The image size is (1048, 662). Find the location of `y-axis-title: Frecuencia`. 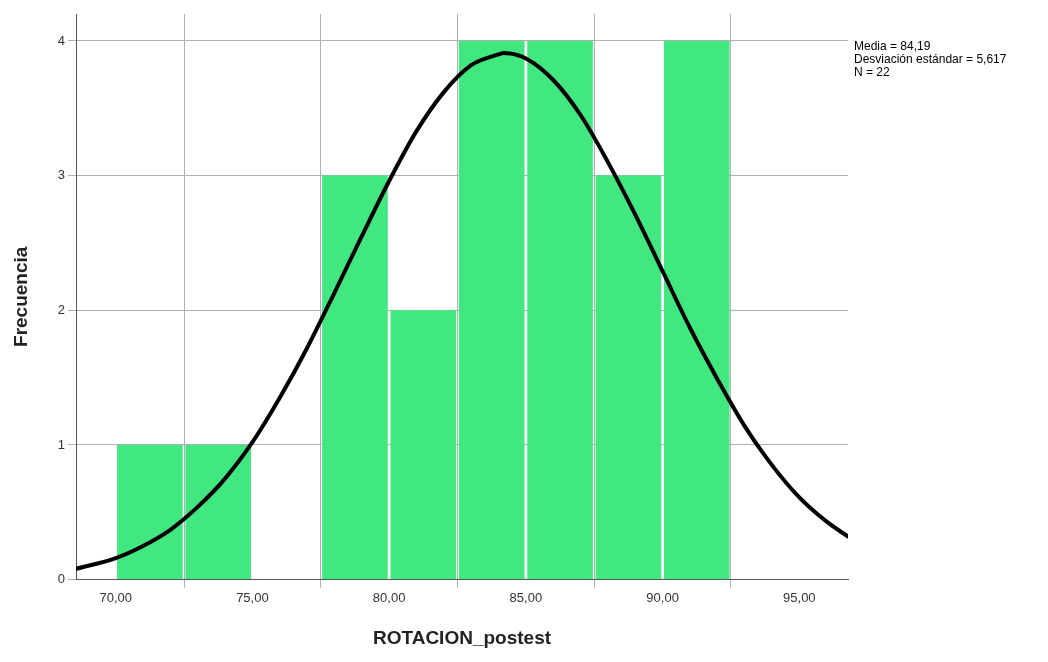

y-axis-title: Frecuencia is located at coordinates (20, 296).